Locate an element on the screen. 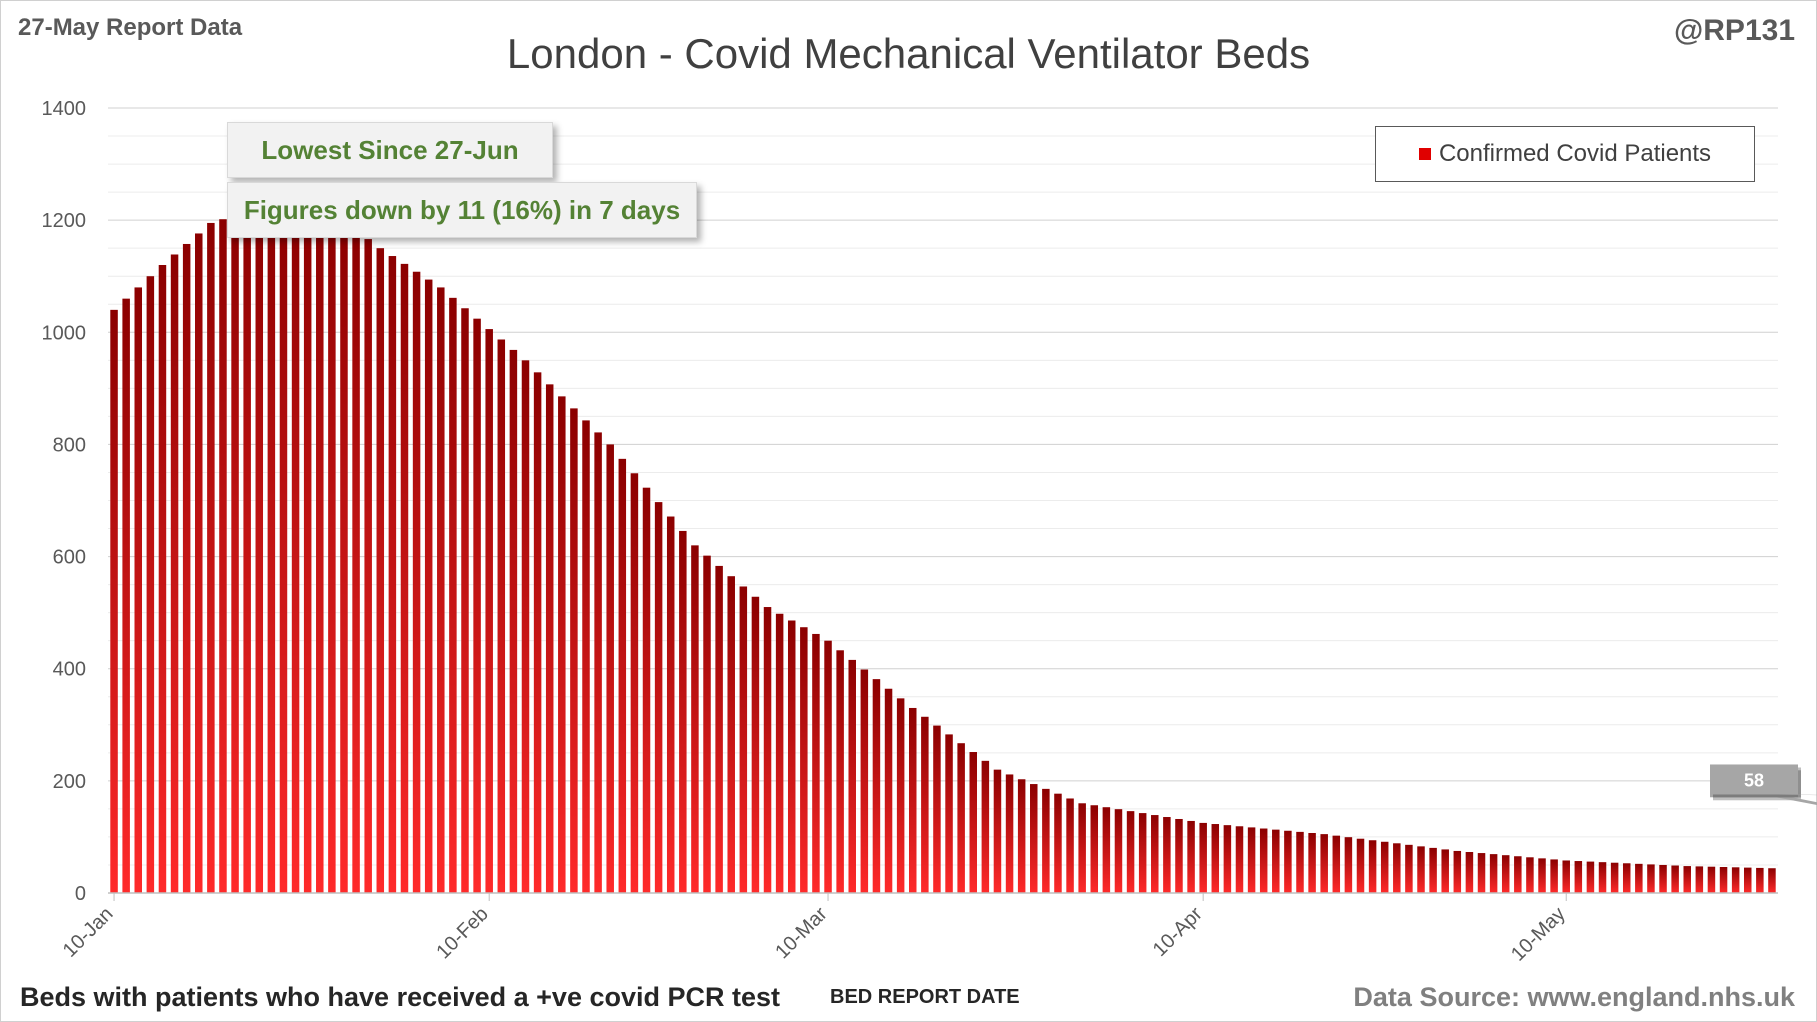 This screenshot has width=1817, height=1022. value-marker: 58 is located at coordinates (1763, 781).